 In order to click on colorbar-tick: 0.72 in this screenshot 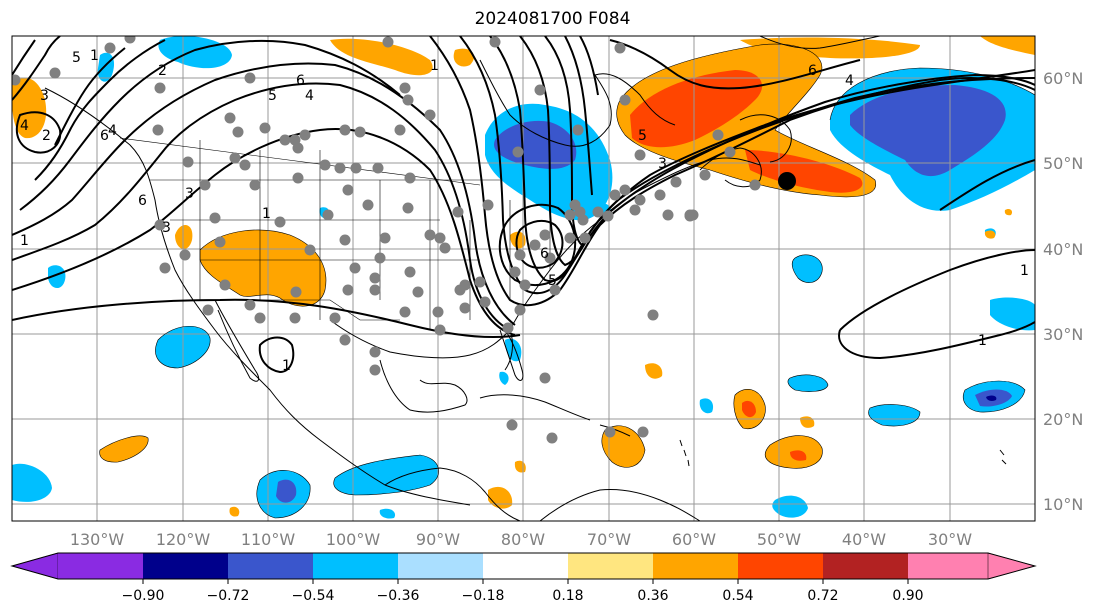, I will do `click(822, 596)`.